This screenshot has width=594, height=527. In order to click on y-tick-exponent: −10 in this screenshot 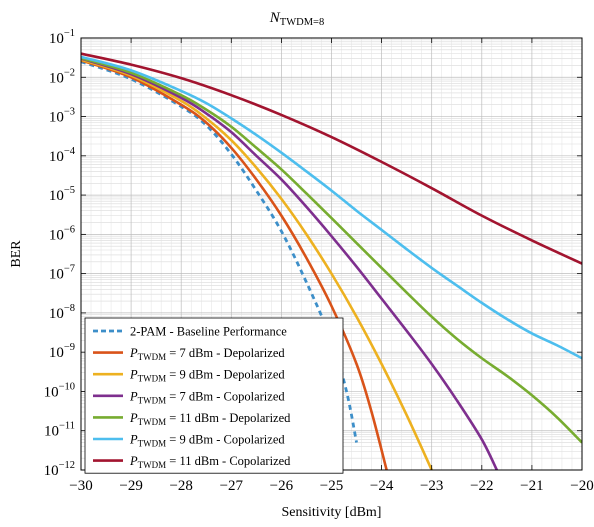, I will do `click(67, 386)`.